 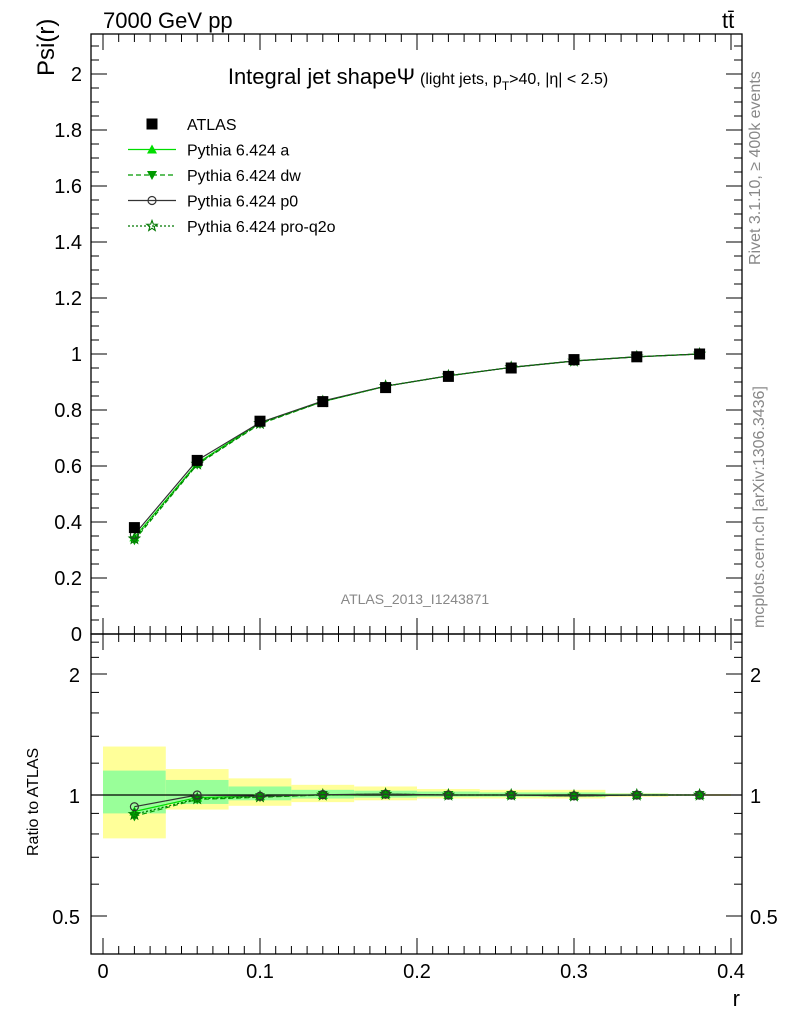 I want to click on title-subscript: T, so click(x=506, y=86).